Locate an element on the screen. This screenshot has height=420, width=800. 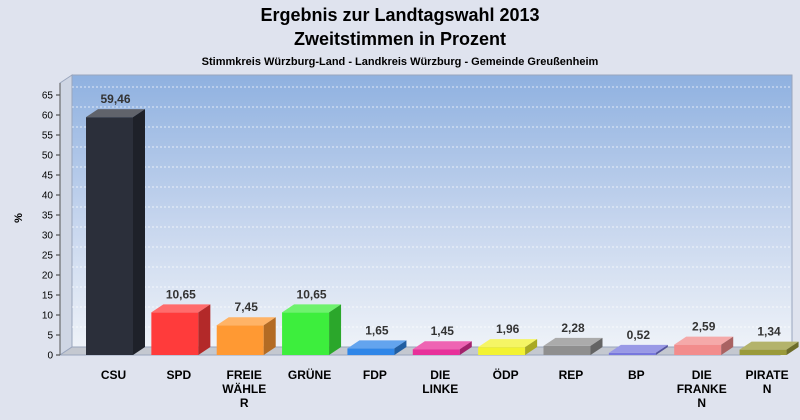
data-label: 2,59 is located at coordinates (704, 327).